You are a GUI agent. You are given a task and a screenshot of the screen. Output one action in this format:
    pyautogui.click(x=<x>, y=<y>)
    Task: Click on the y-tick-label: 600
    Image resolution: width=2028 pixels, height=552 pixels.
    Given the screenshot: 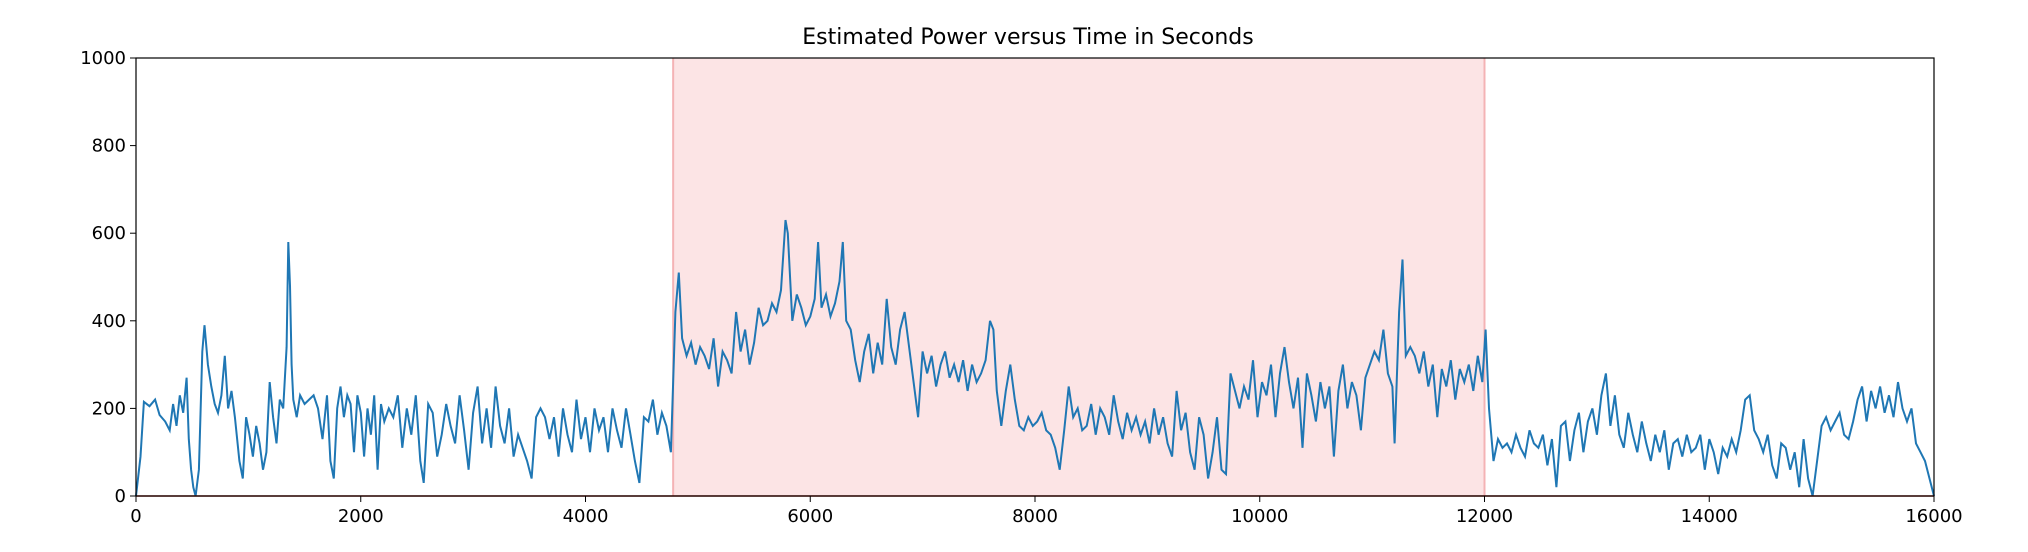 What is the action you would take?
    pyautogui.click(x=109, y=233)
    